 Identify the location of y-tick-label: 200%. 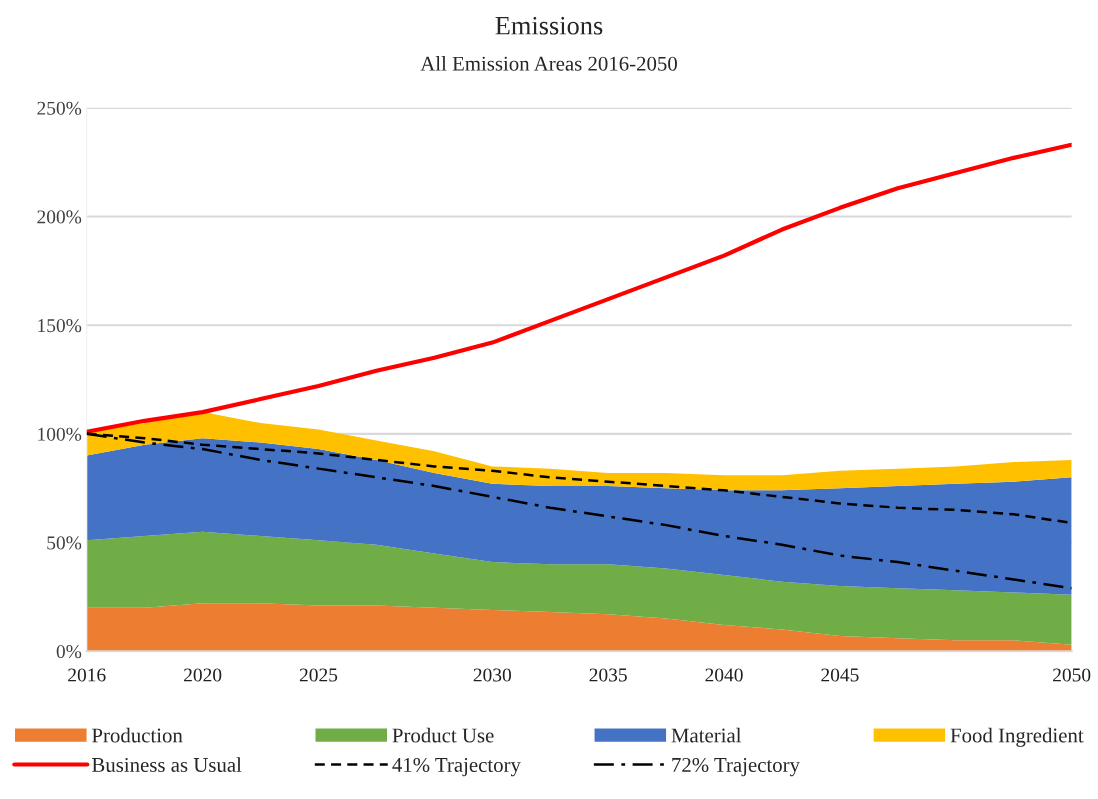
(59, 217).